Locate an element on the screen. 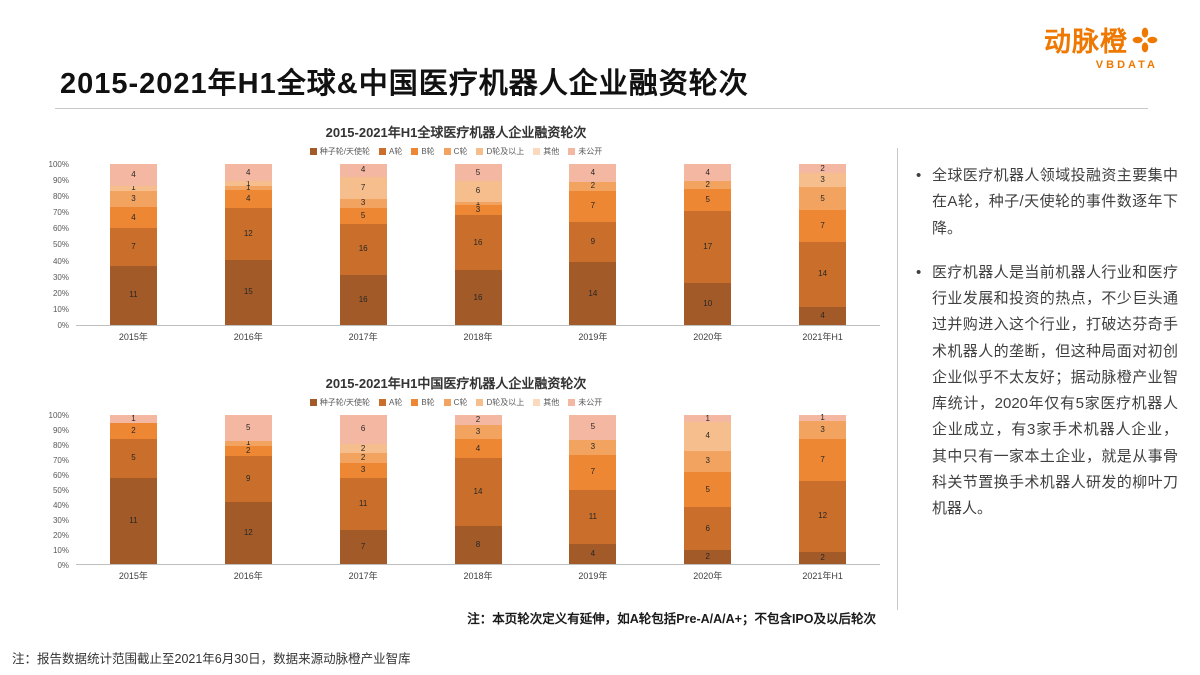  x-axis-label: 2017年 is located at coordinates (363, 576).